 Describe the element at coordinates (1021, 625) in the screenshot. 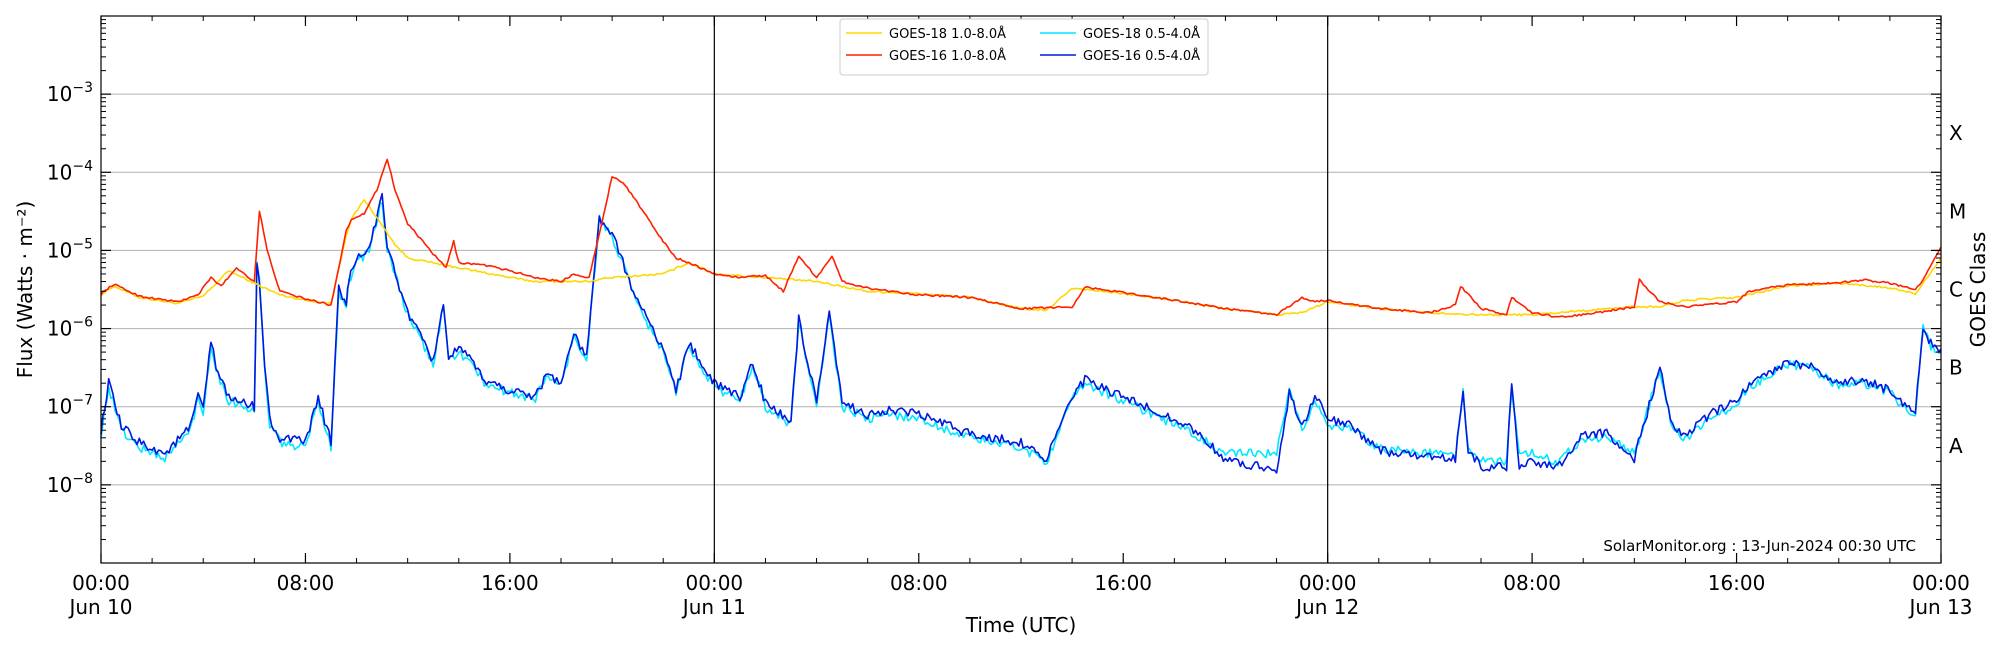

I see `x-axis-title: Time (UTC)` at that location.